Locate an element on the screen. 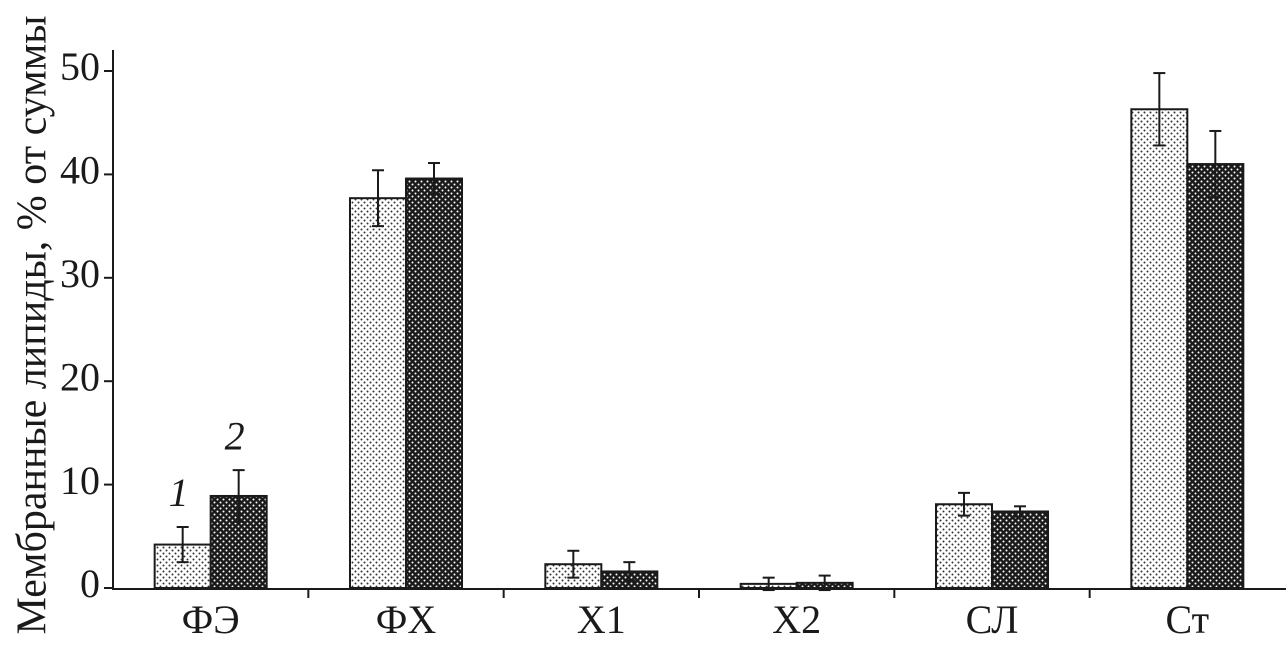  x-tick-label: СЛ is located at coordinates (992, 619).